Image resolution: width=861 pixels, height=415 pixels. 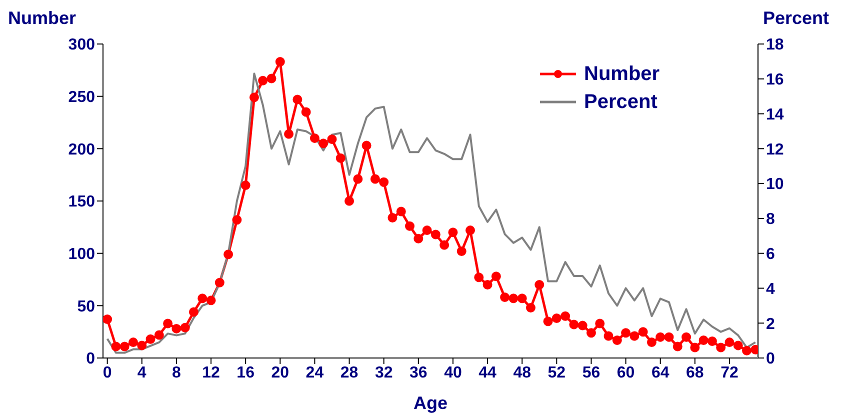 I want to click on y2-tick-label: 12, so click(x=775, y=149).